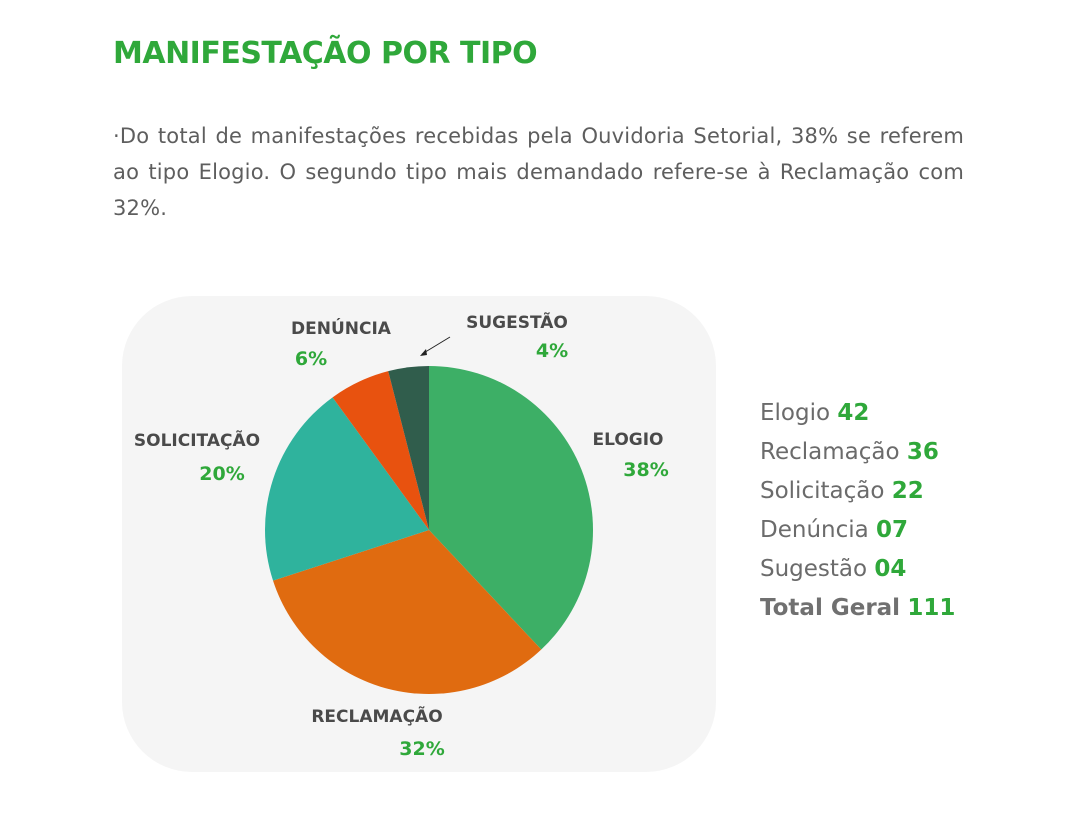  I want to click on slice-value-reclamacao: 32%, so click(421, 749).